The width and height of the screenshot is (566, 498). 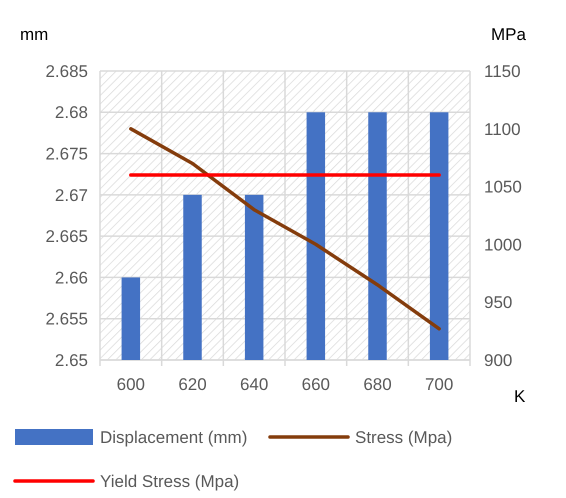 I want to click on x-tick-label: 680, so click(x=377, y=384).